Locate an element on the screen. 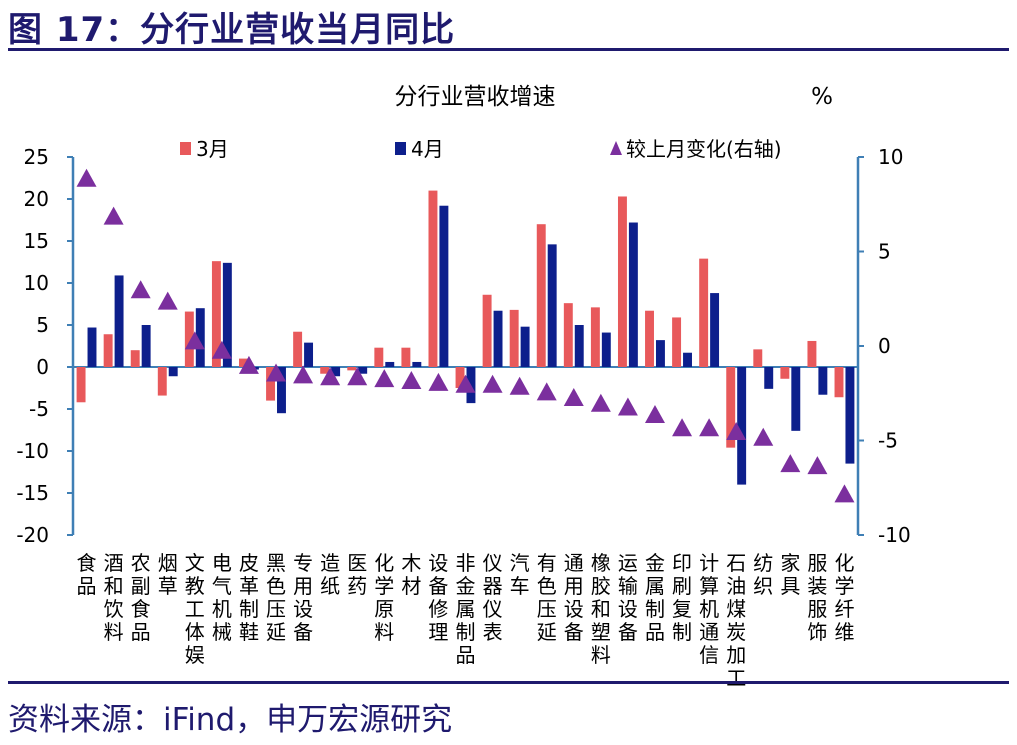  source-note: 资料来源：iFind，申万宏源研究 is located at coordinates (230, 720).